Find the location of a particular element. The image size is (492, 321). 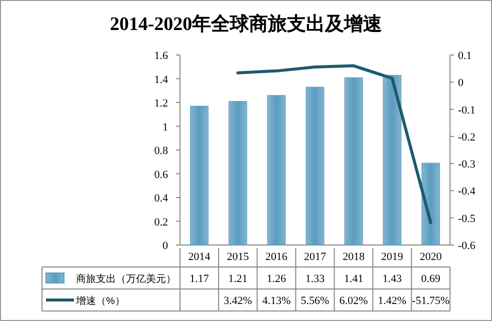

x-tick-label: 2015 is located at coordinates (238, 257).